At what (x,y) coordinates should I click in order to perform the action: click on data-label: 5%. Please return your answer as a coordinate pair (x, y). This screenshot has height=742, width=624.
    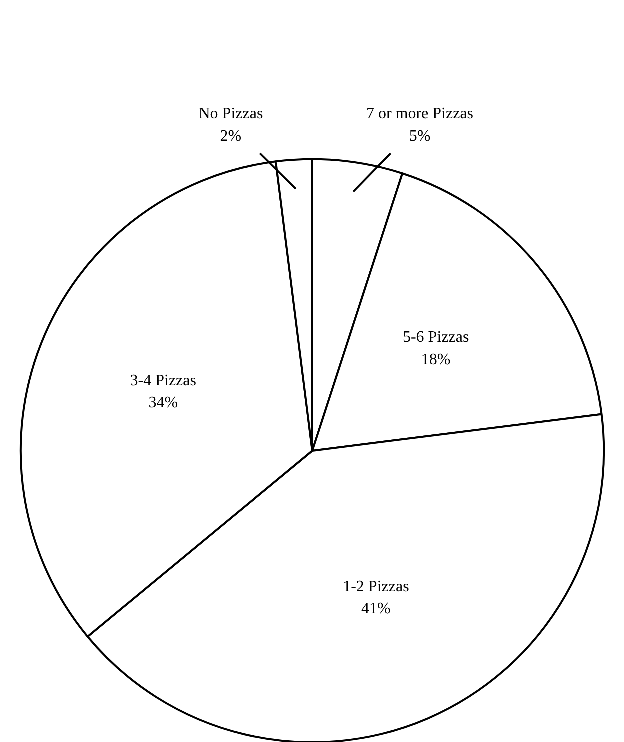
    Looking at the image, I should click on (420, 136).